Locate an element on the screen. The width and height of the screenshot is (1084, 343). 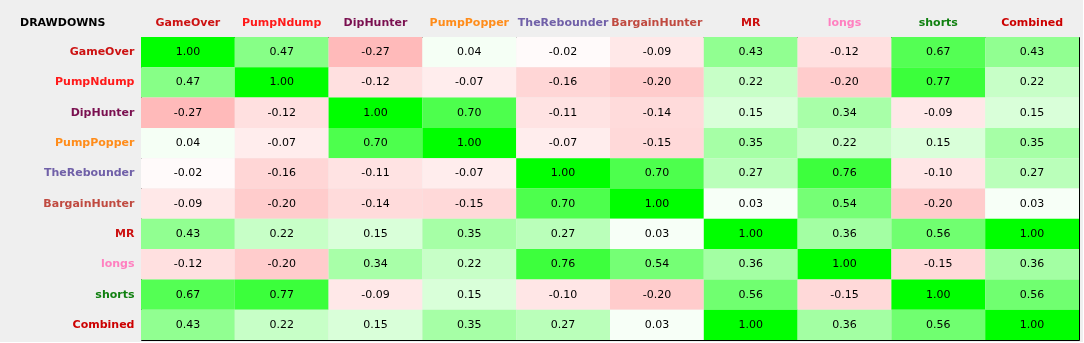
x-tick-label: GameOver is located at coordinates (188, 22).